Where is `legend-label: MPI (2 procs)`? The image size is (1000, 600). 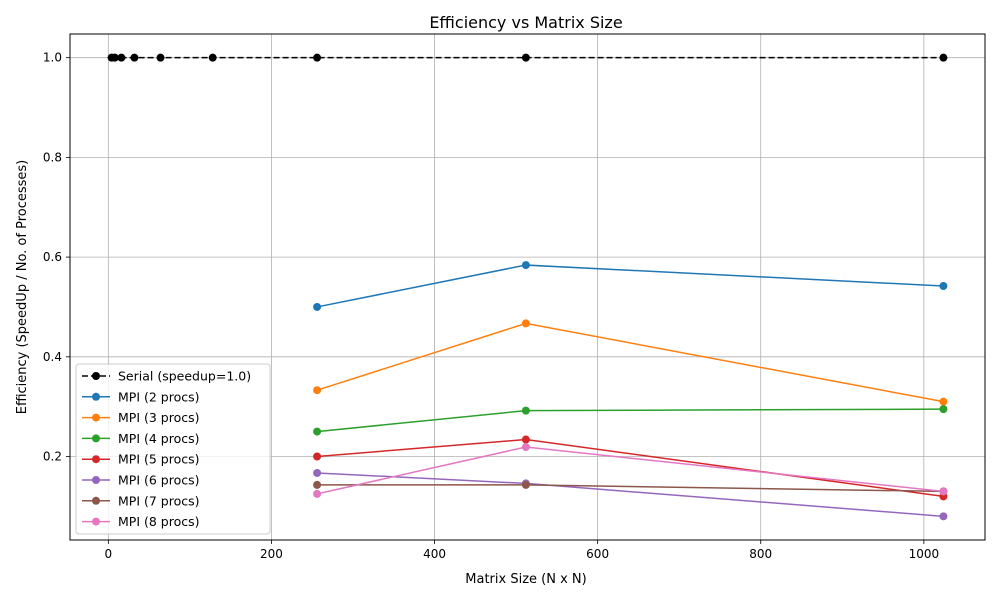 legend-label: MPI (2 procs) is located at coordinates (159, 396).